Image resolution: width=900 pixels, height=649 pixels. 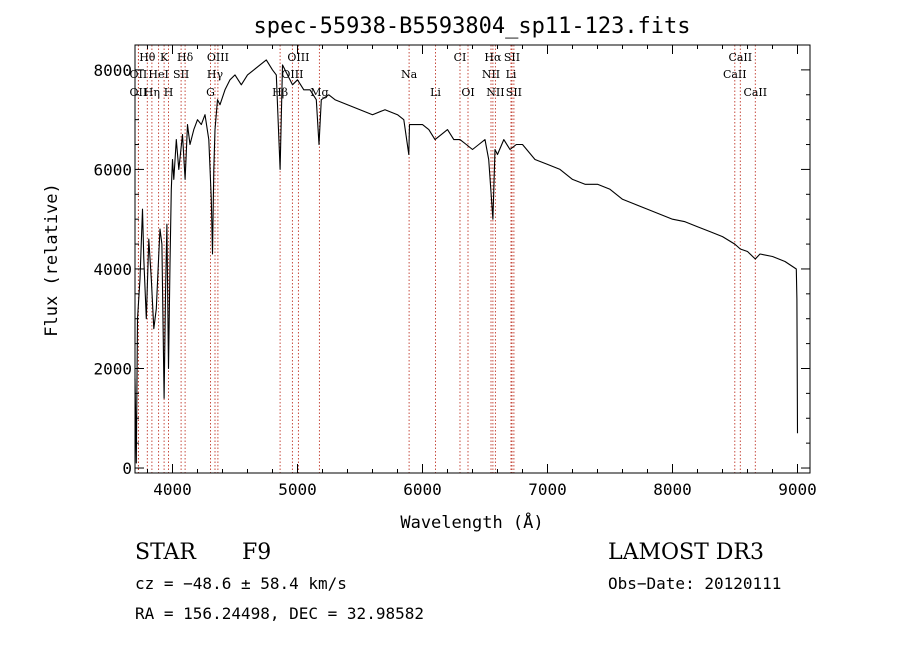 What do you see at coordinates (215, 74) in the screenshot?
I see `line-label: Hγ` at bounding box center [215, 74].